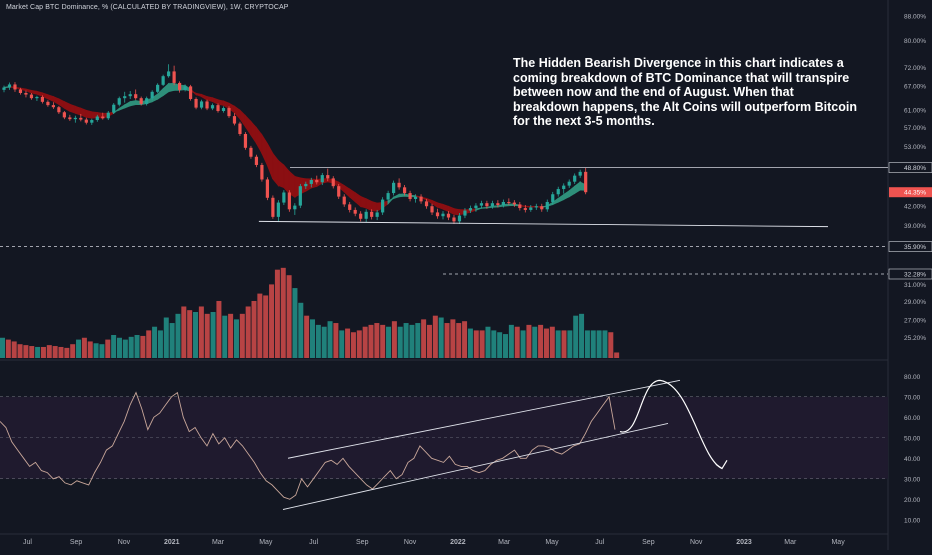 The height and width of the screenshot is (555, 932). What do you see at coordinates (915, 302) in the screenshot?
I see `y-tick-label: 29.00%` at bounding box center [915, 302].